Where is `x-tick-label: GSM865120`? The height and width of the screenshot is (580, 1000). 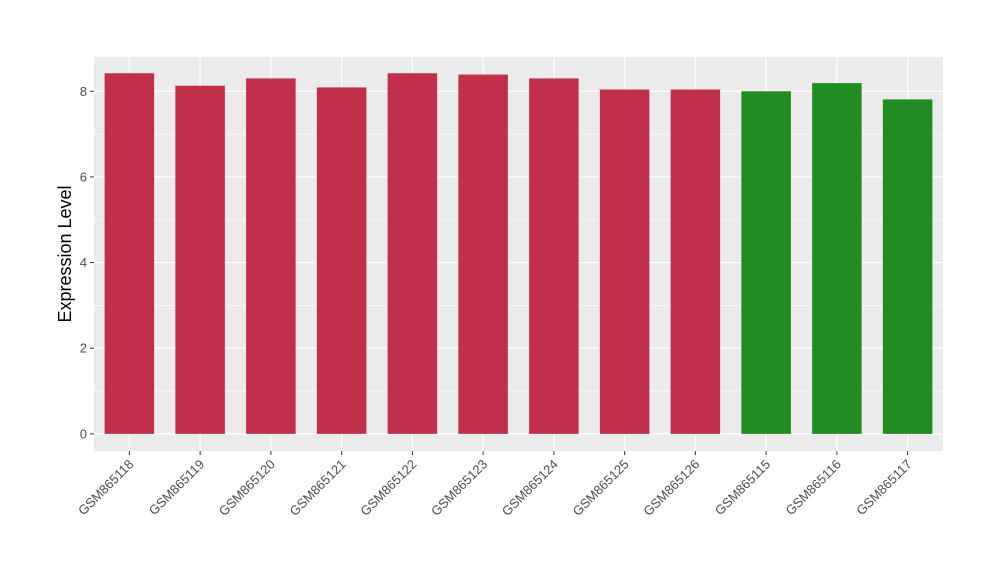
x-tick-label: GSM865120 is located at coordinates (247, 488).